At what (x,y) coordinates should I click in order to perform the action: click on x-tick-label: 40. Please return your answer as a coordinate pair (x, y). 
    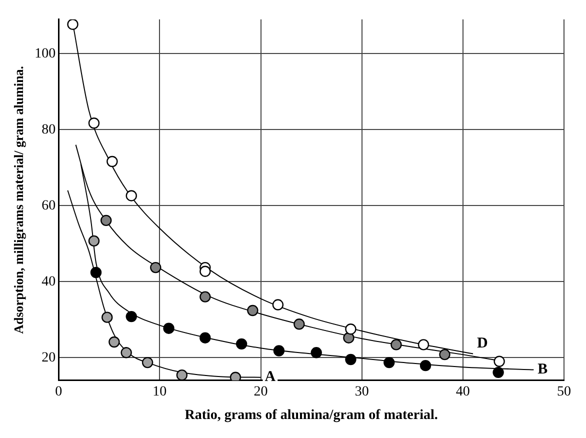
    Looking at the image, I should click on (463, 392).